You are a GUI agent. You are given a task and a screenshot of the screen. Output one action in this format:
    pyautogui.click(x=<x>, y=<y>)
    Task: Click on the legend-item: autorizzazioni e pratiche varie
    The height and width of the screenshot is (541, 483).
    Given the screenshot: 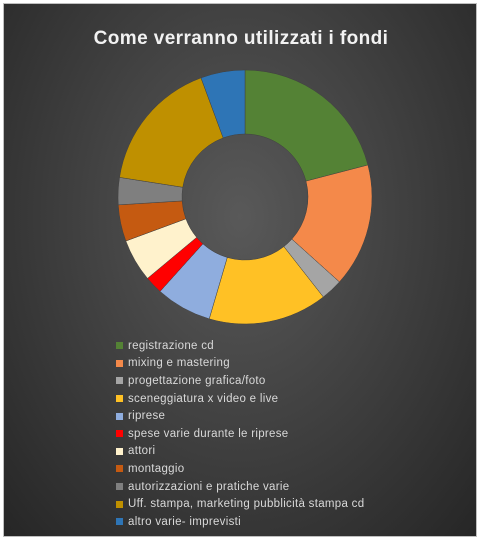 What is the action you would take?
    pyautogui.click(x=240, y=487)
    